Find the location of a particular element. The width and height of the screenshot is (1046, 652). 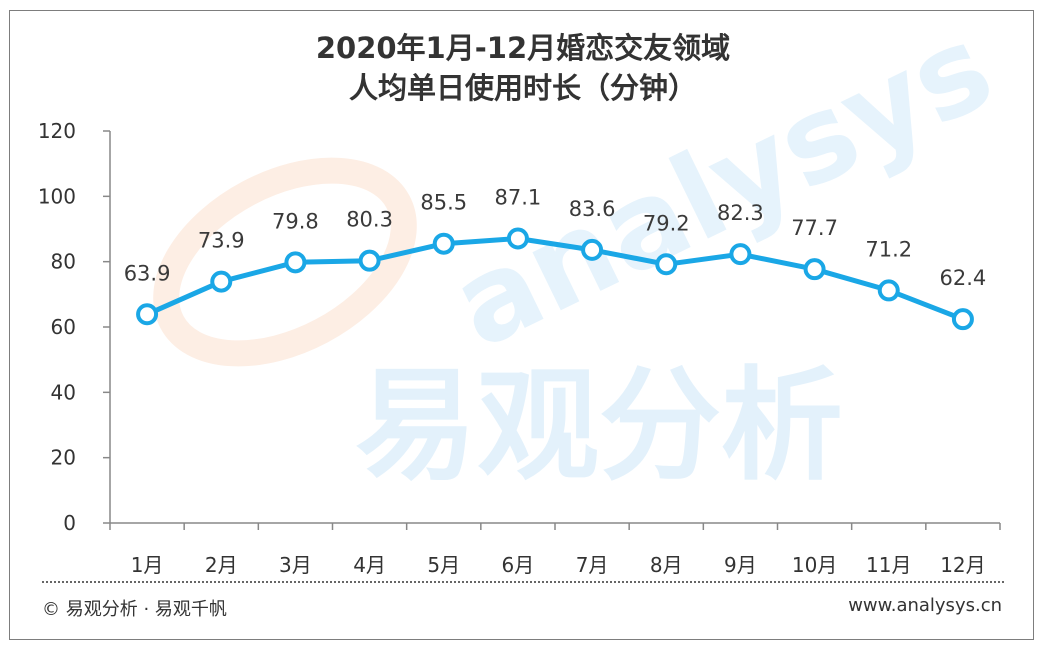

y-tick-label: 100 is located at coordinates (57, 196).